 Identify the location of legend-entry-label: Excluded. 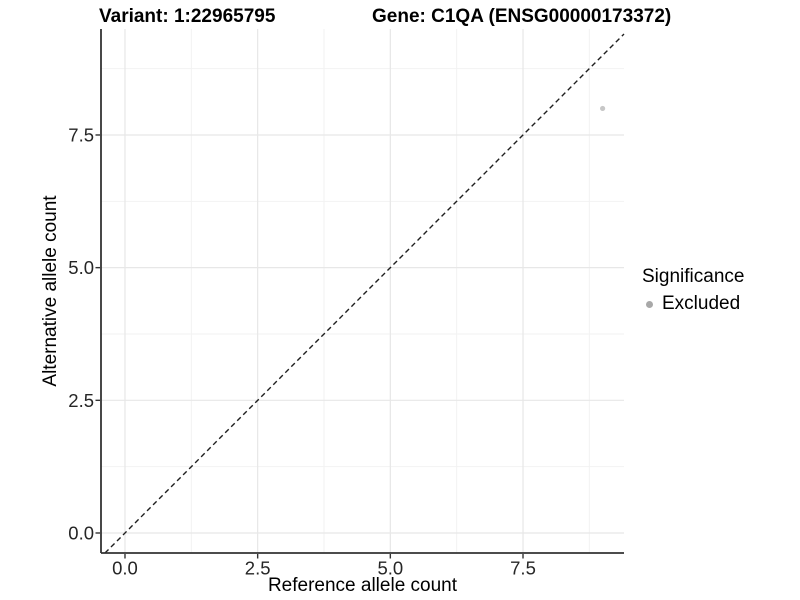
(701, 303).